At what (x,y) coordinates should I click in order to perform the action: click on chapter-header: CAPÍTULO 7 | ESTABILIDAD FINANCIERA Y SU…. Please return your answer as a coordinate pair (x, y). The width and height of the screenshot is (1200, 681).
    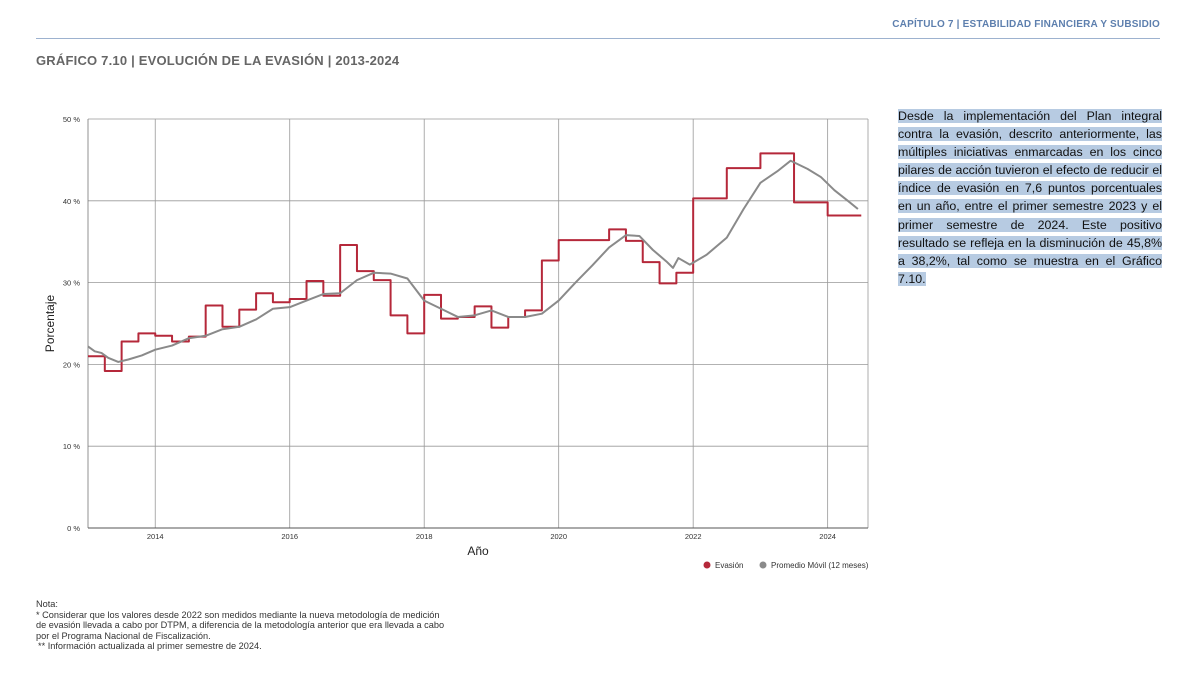
    Looking at the image, I should click on (1026, 24).